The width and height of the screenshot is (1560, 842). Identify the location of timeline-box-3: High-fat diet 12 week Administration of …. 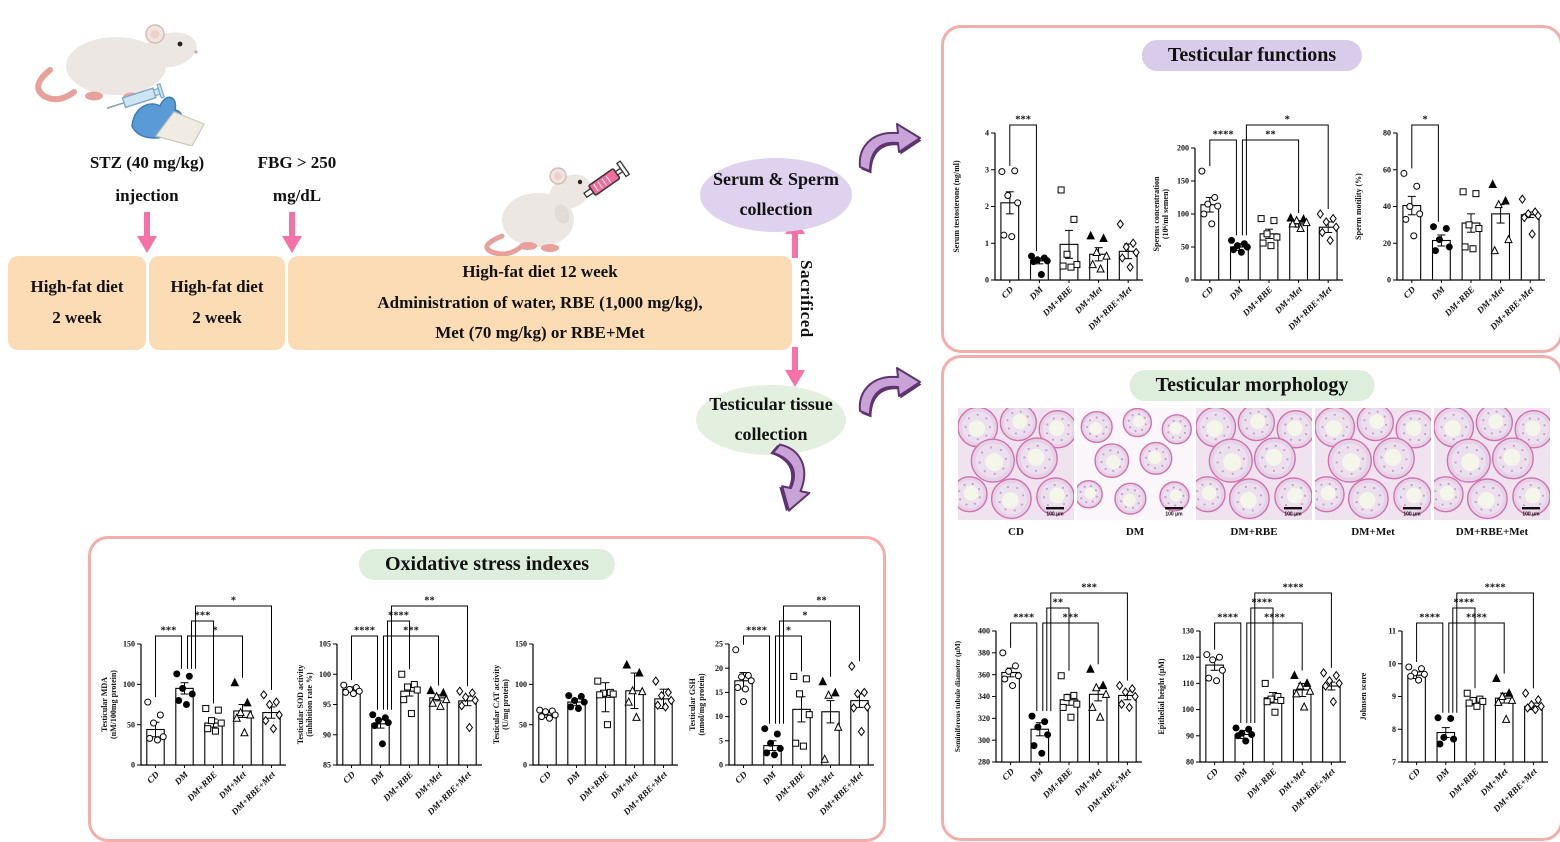
(540, 303).